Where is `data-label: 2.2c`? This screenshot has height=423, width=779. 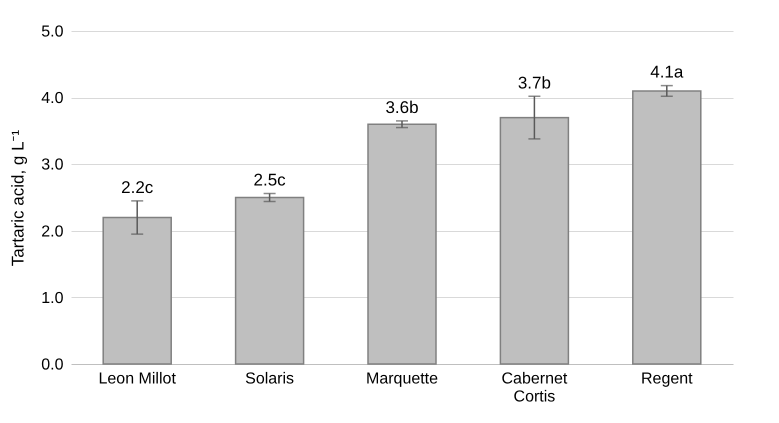
data-label: 2.2c is located at coordinates (137, 187).